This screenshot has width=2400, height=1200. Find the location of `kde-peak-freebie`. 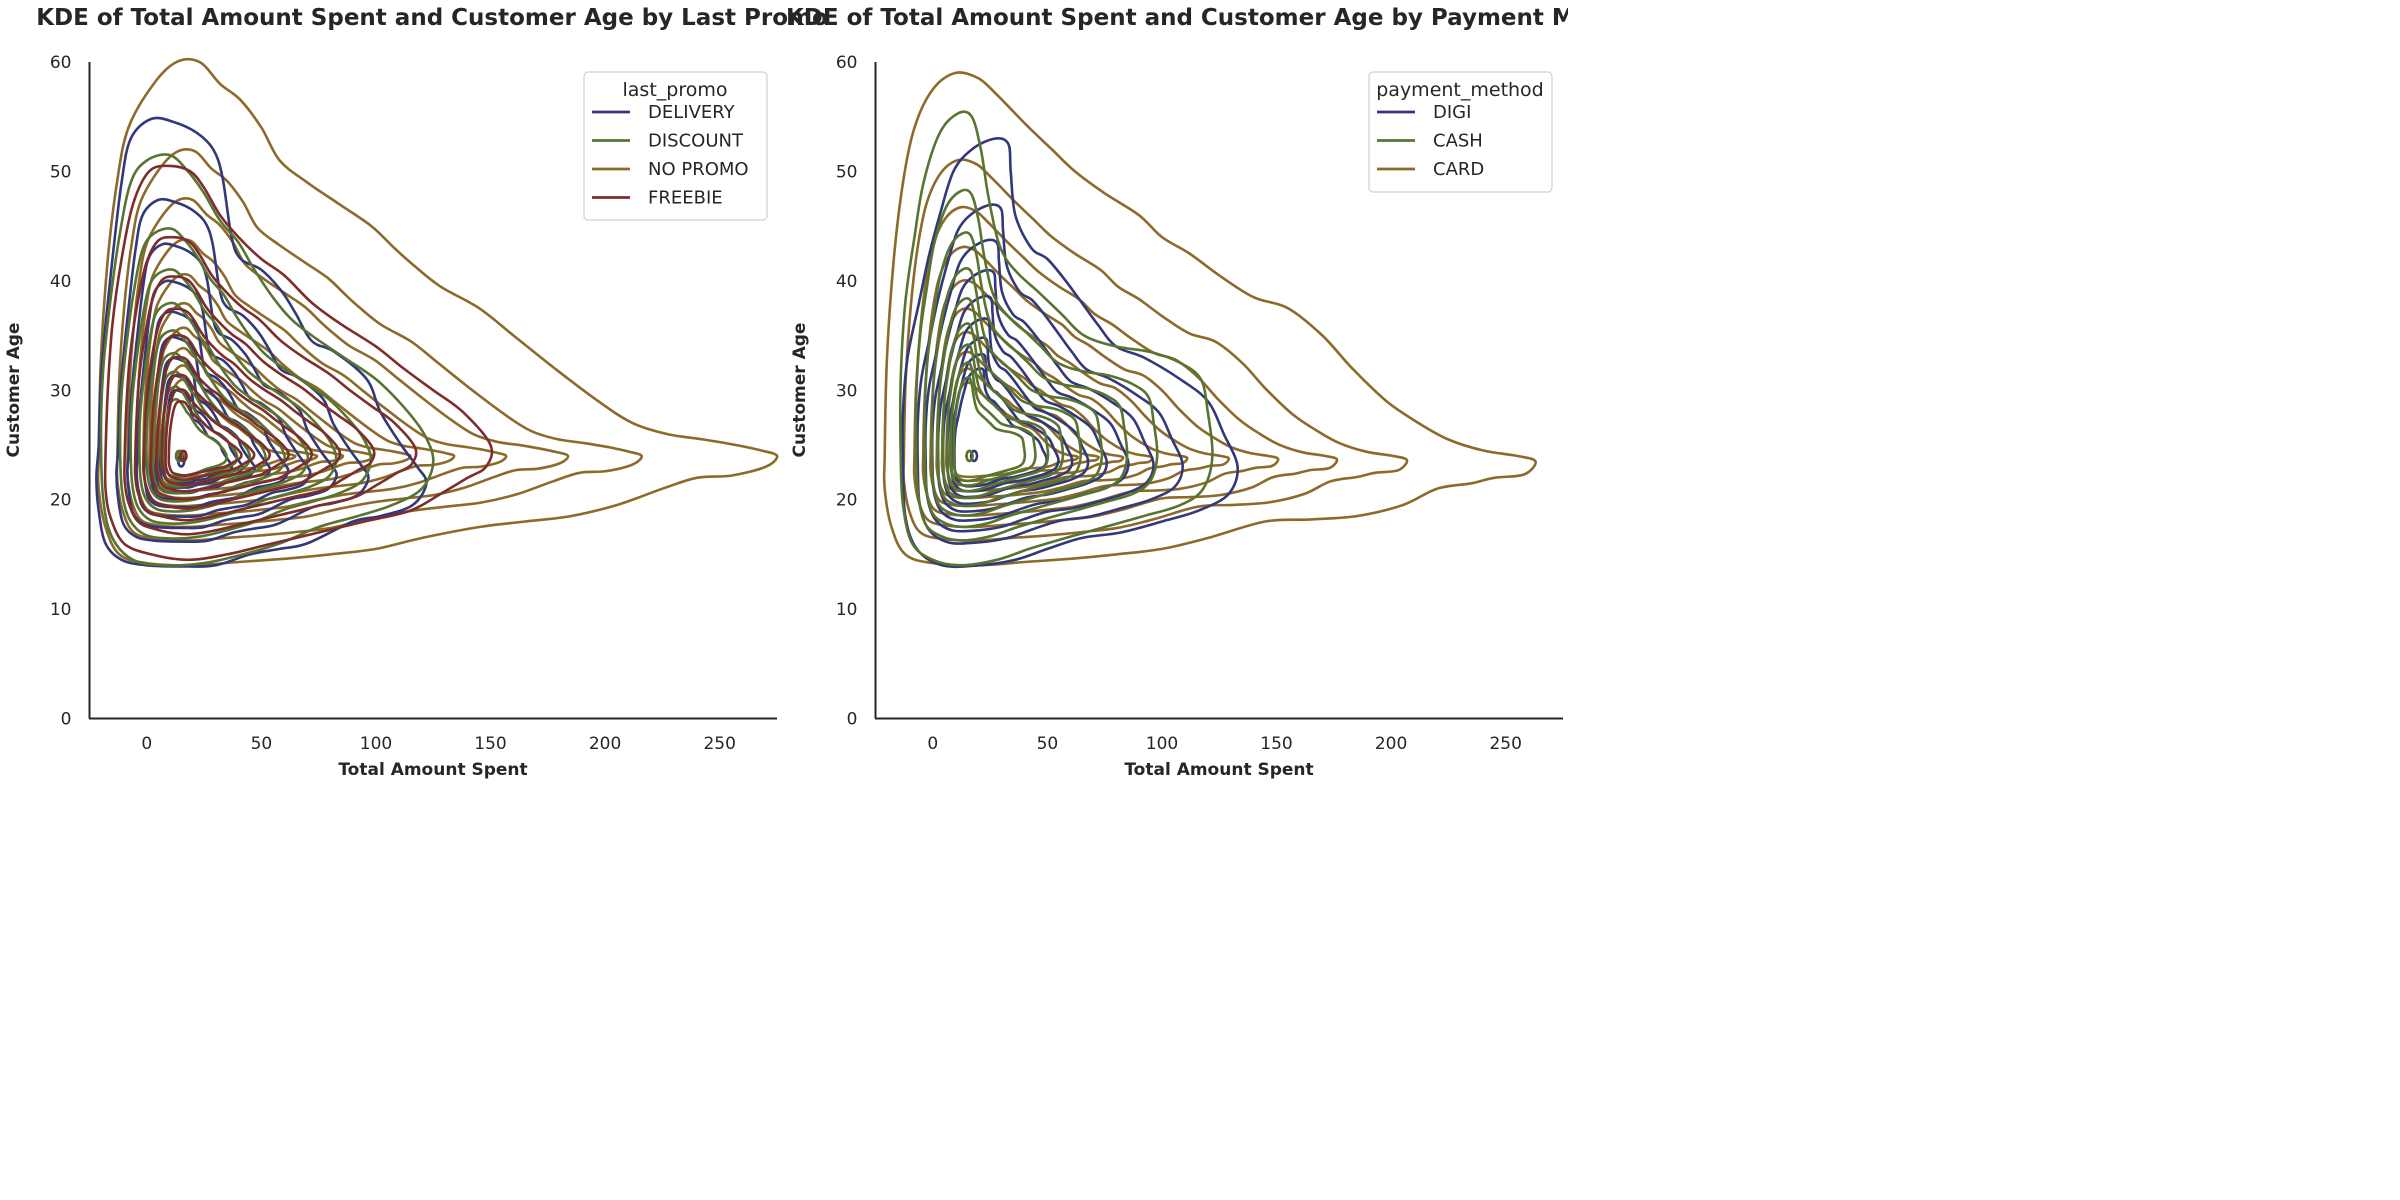

kde-peak-freebie is located at coordinates (183, 456).